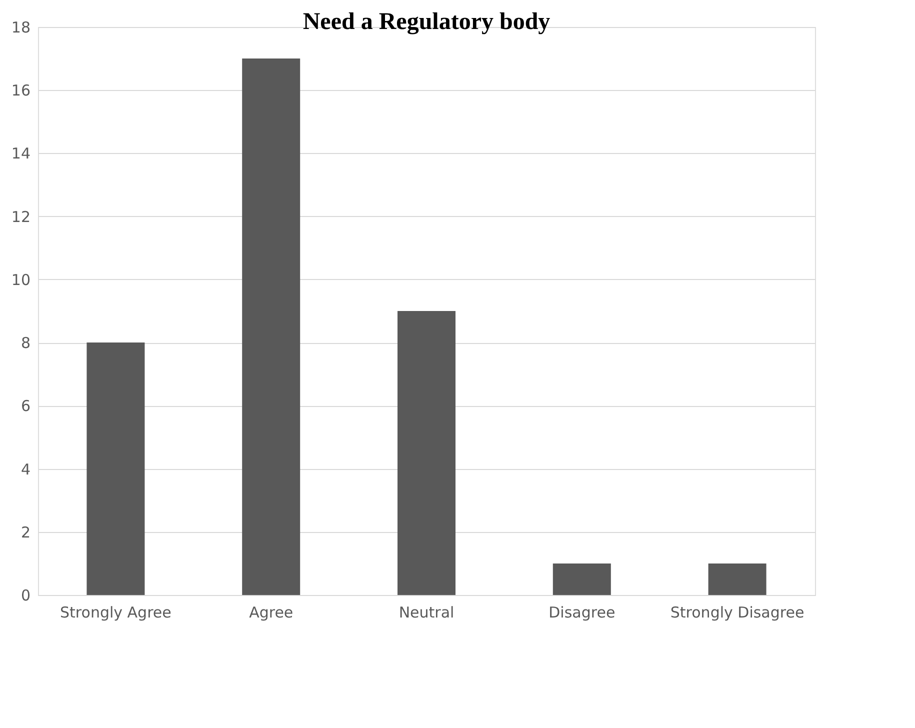 Image resolution: width=915 pixels, height=728 pixels. I want to click on y-tick-label: 2, so click(25, 532).